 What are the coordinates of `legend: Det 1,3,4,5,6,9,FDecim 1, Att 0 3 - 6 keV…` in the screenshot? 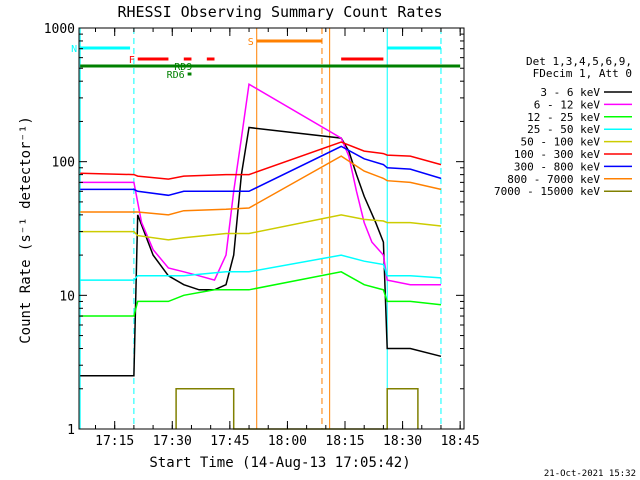 It's located at (563, 126).